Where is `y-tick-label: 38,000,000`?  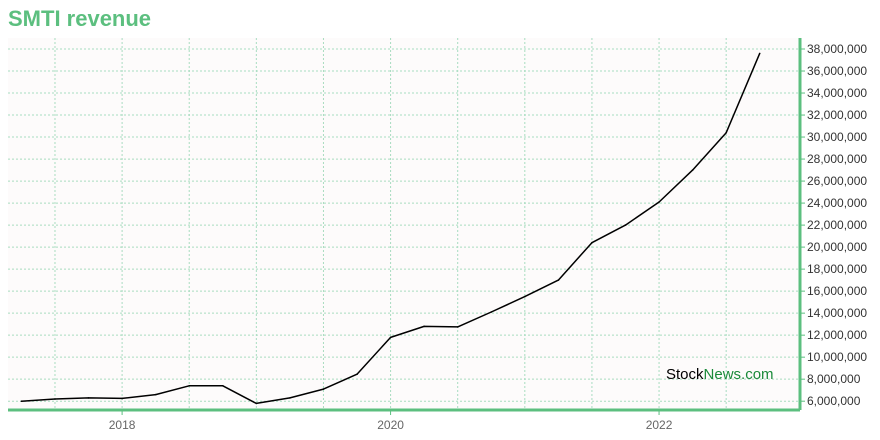
y-tick-label: 38,000,000 is located at coordinates (837, 49).